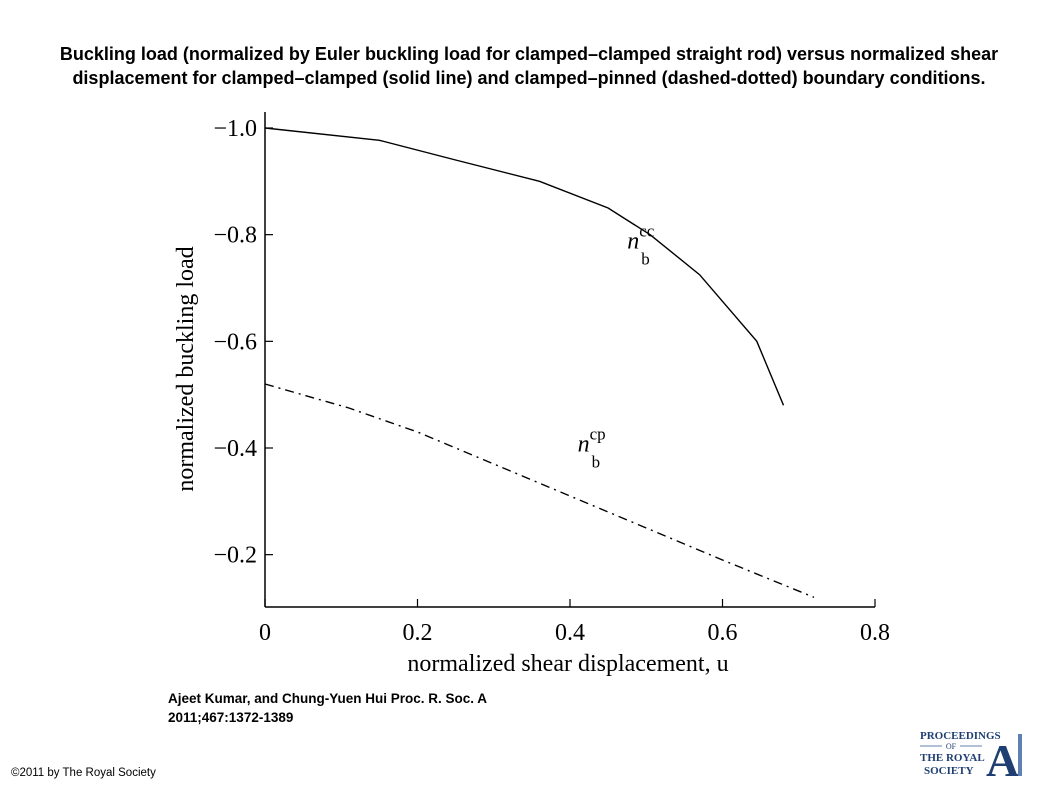 This screenshot has width=1058, height=798. Describe the element at coordinates (723, 633) in the screenshot. I see `x-tick-label: 0.6` at that location.